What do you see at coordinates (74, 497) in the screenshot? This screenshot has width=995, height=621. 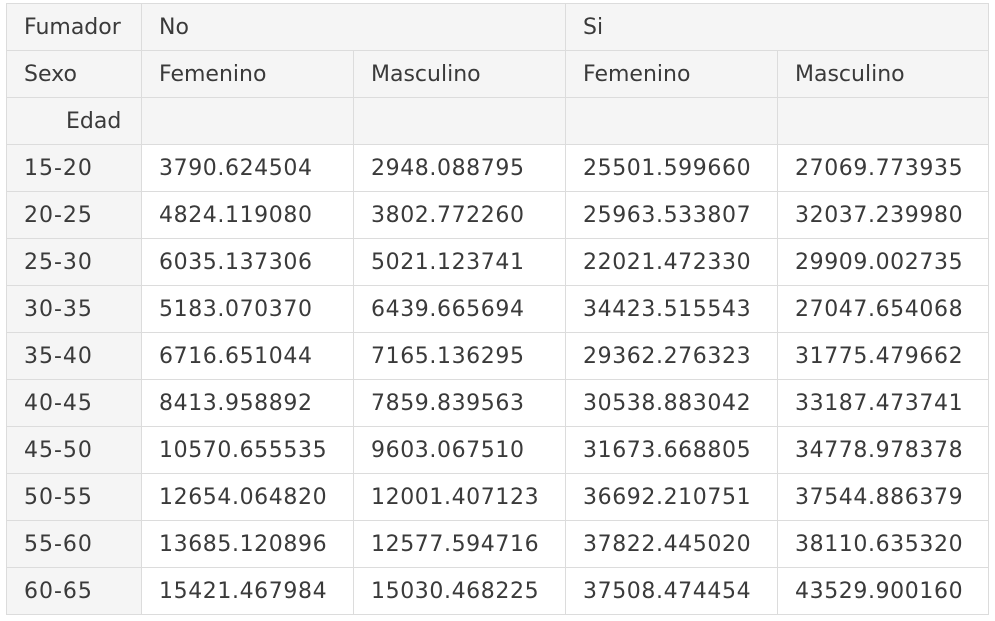 I see `row-label-edad: 50-55` at bounding box center [74, 497].